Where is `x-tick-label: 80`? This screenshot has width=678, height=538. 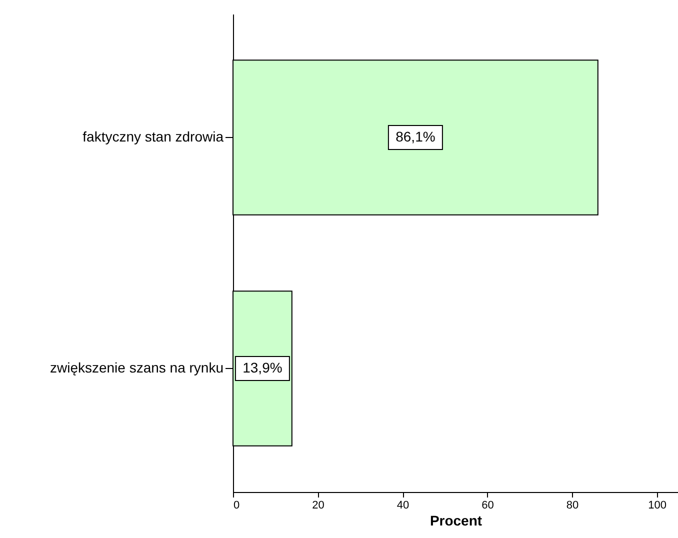 x-tick-label: 80 is located at coordinates (572, 506).